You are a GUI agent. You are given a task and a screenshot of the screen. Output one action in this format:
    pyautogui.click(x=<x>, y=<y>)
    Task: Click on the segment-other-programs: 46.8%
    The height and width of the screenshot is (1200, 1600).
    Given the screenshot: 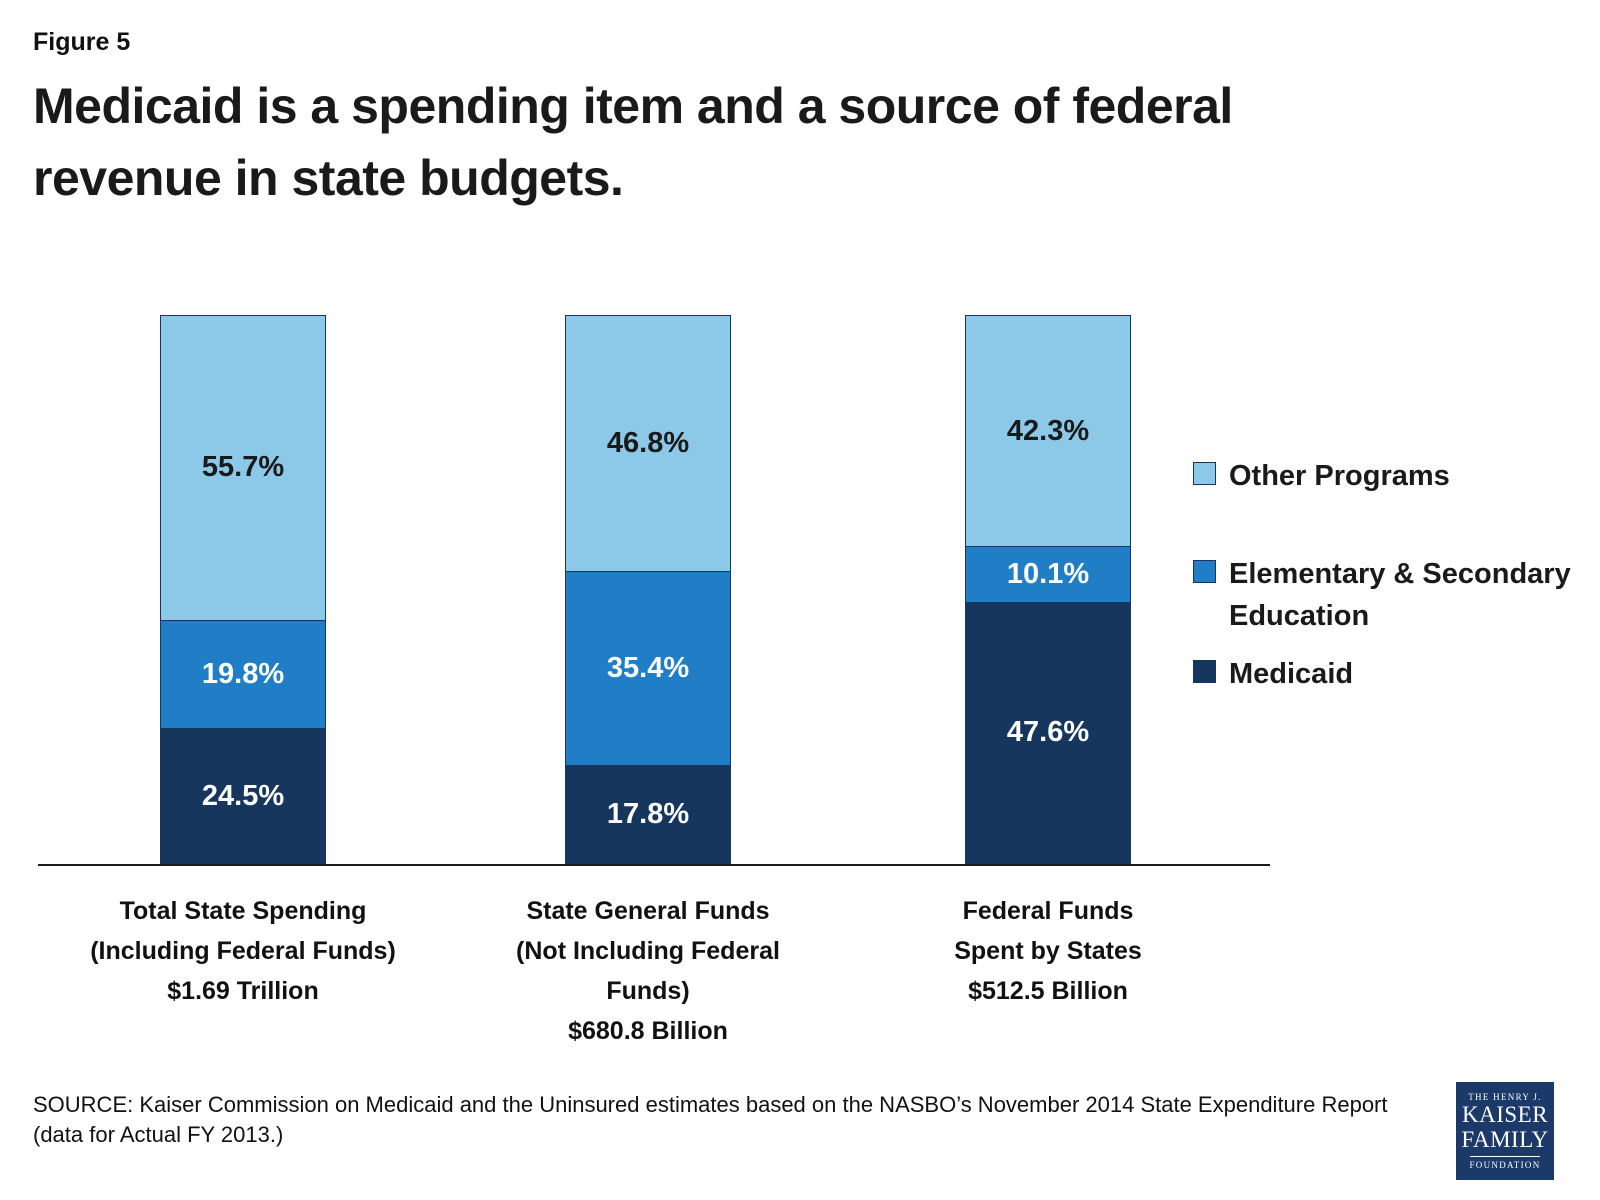 What is the action you would take?
    pyautogui.click(x=648, y=443)
    